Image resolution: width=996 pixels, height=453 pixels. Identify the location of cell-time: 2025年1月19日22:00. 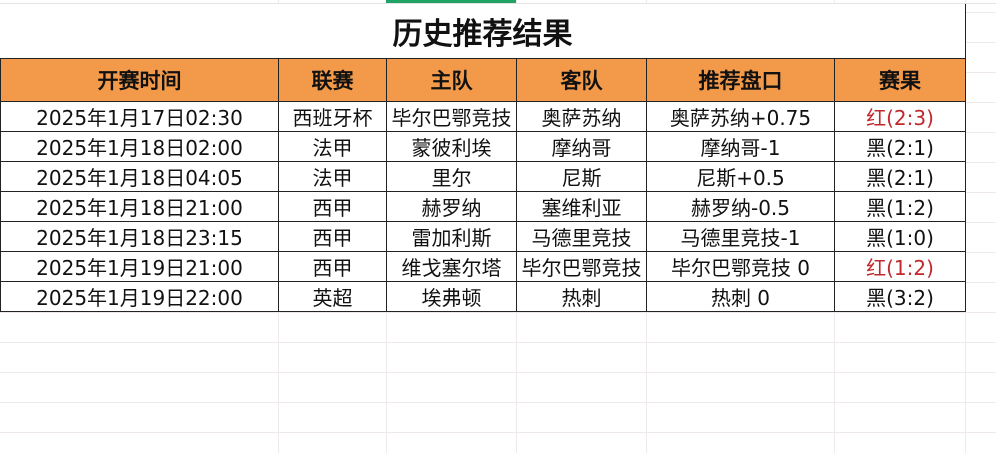
(139, 296).